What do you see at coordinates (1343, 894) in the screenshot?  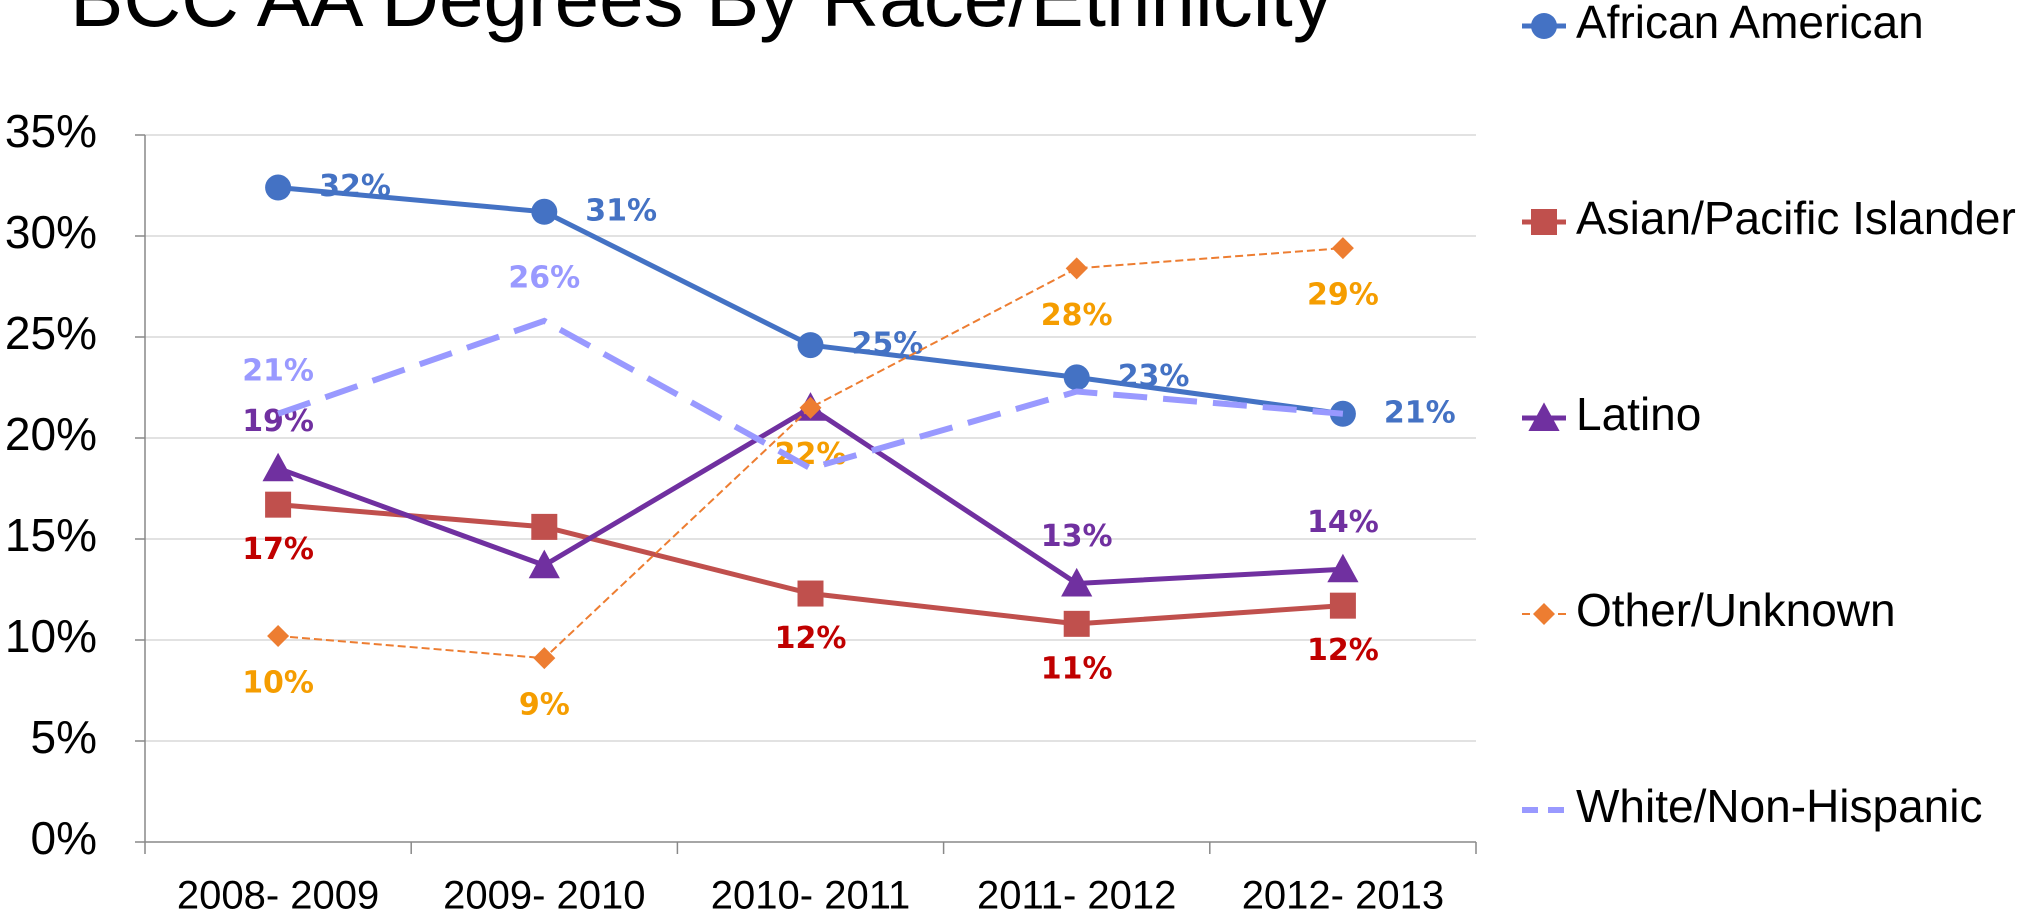 I see `x-tick-label: 2012- 2013` at bounding box center [1343, 894].